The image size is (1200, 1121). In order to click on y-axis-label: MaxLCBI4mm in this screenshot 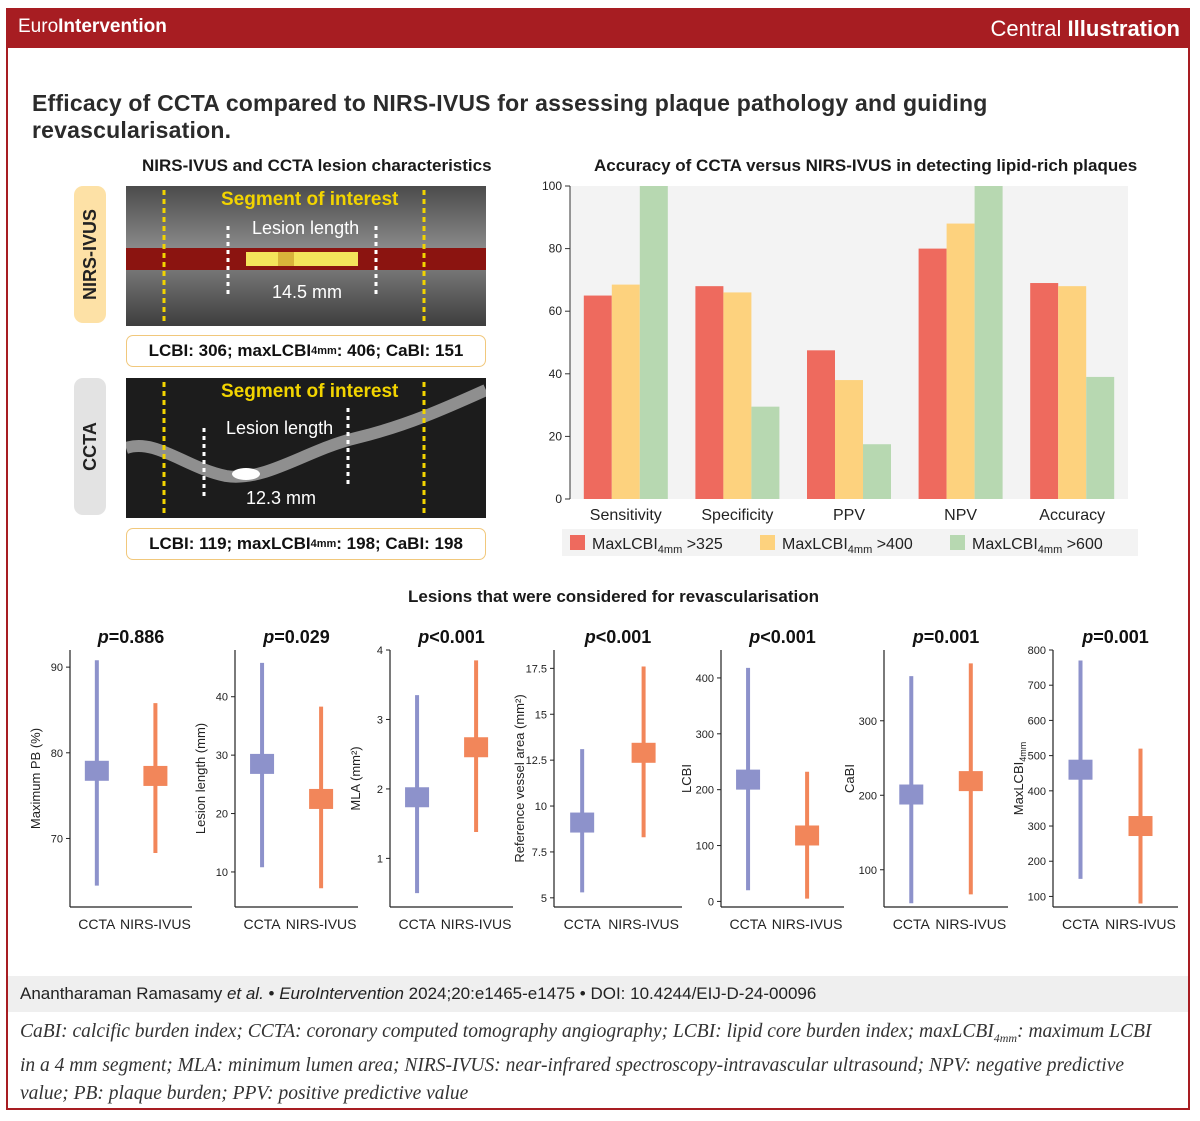, I will do `click(1019, 778)`.